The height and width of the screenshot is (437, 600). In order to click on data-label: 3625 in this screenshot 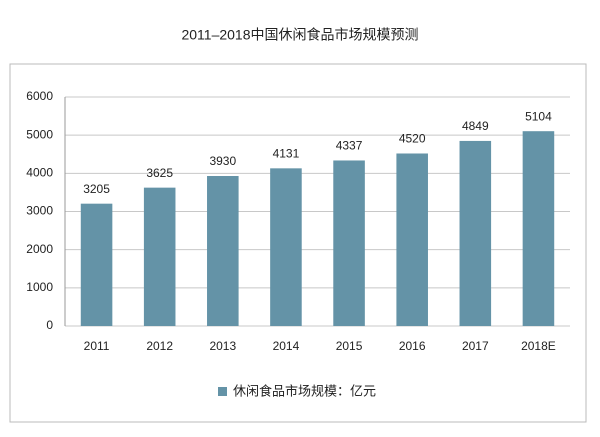, I will do `click(159, 173)`.